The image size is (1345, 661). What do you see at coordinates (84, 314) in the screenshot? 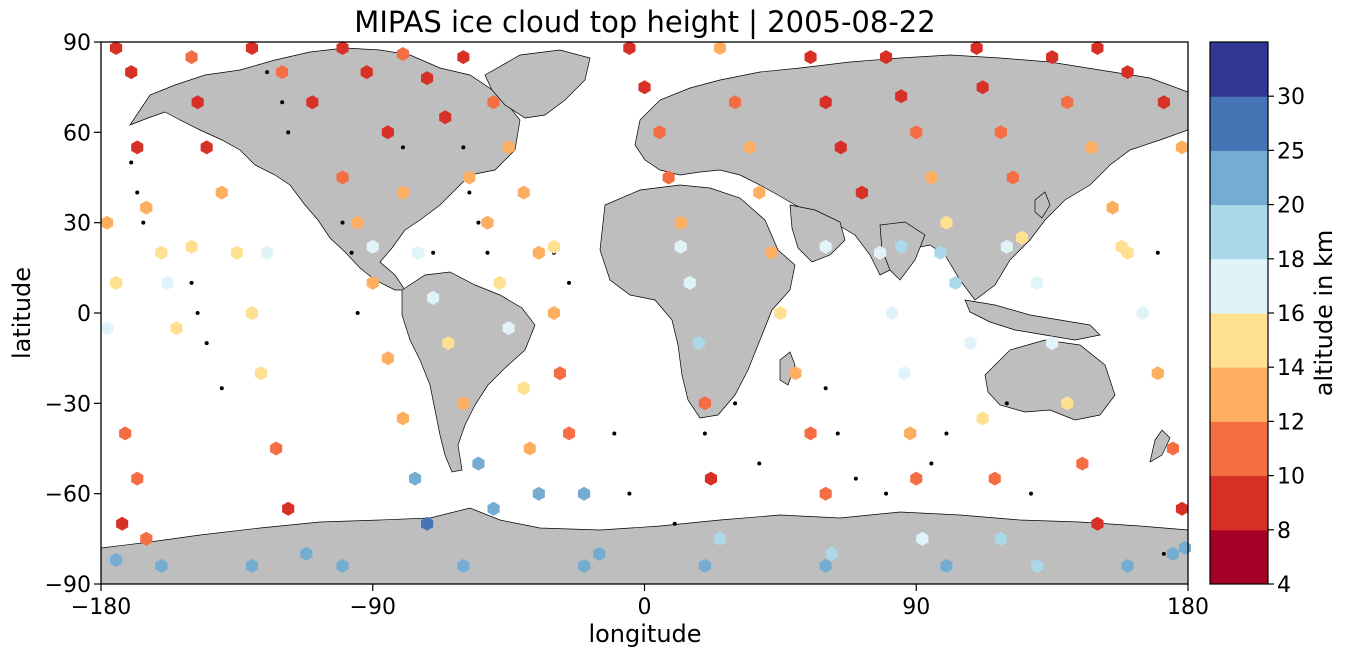
I see `y-tick-label: 0` at bounding box center [84, 314].